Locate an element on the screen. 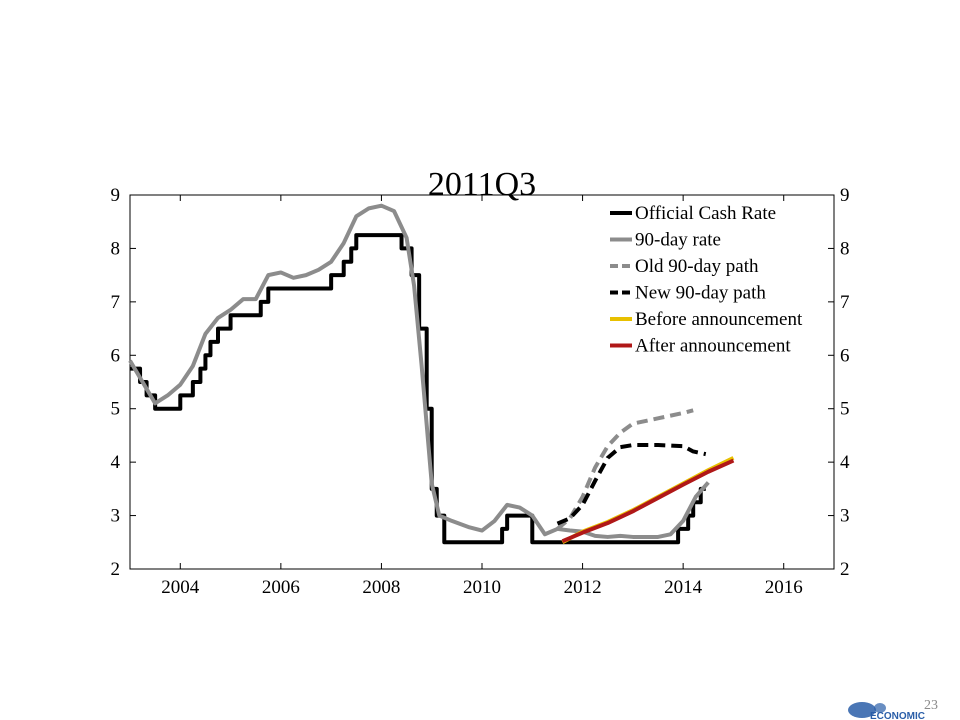 The image size is (960, 720). page-number: 23 is located at coordinates (931, 705).